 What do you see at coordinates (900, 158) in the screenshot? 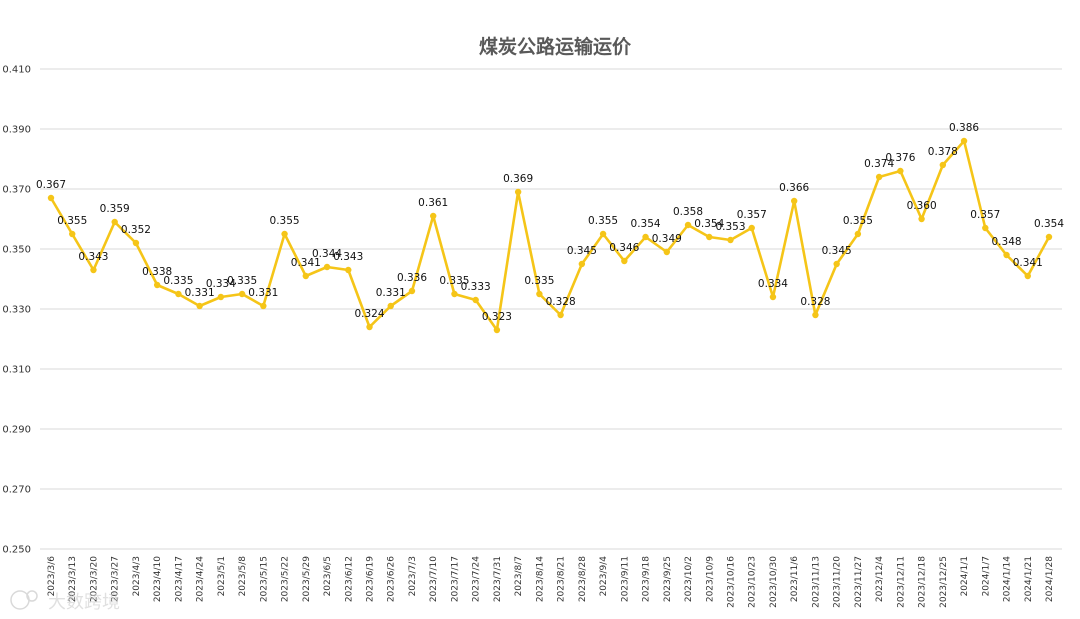
I see `data-label: 0.376` at bounding box center [900, 158].